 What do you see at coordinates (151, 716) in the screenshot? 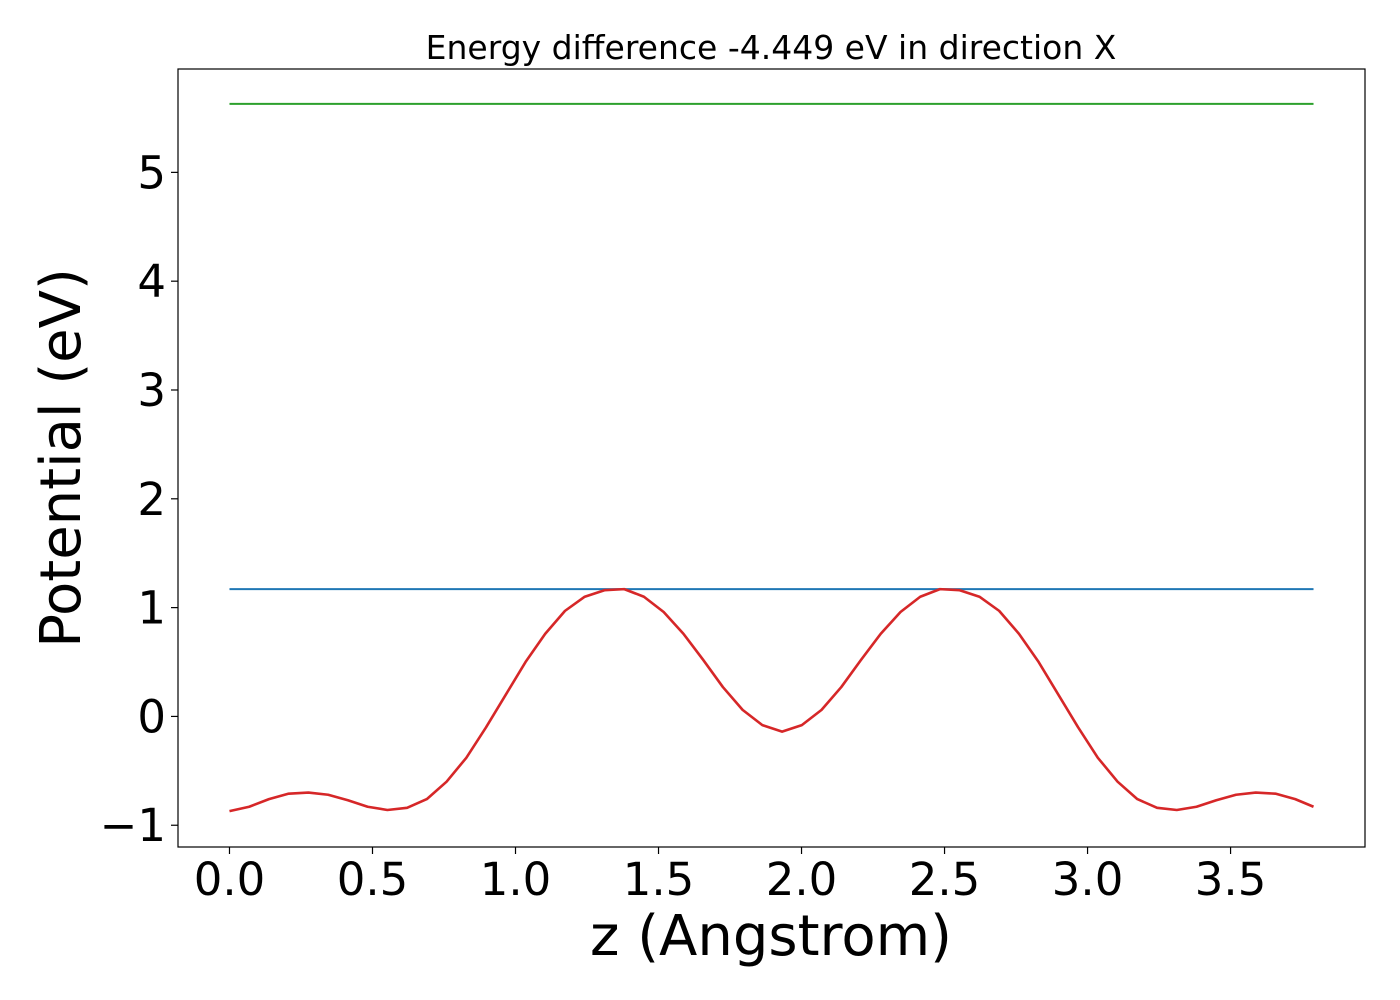
I see `y-tick-label: 0` at bounding box center [151, 716].